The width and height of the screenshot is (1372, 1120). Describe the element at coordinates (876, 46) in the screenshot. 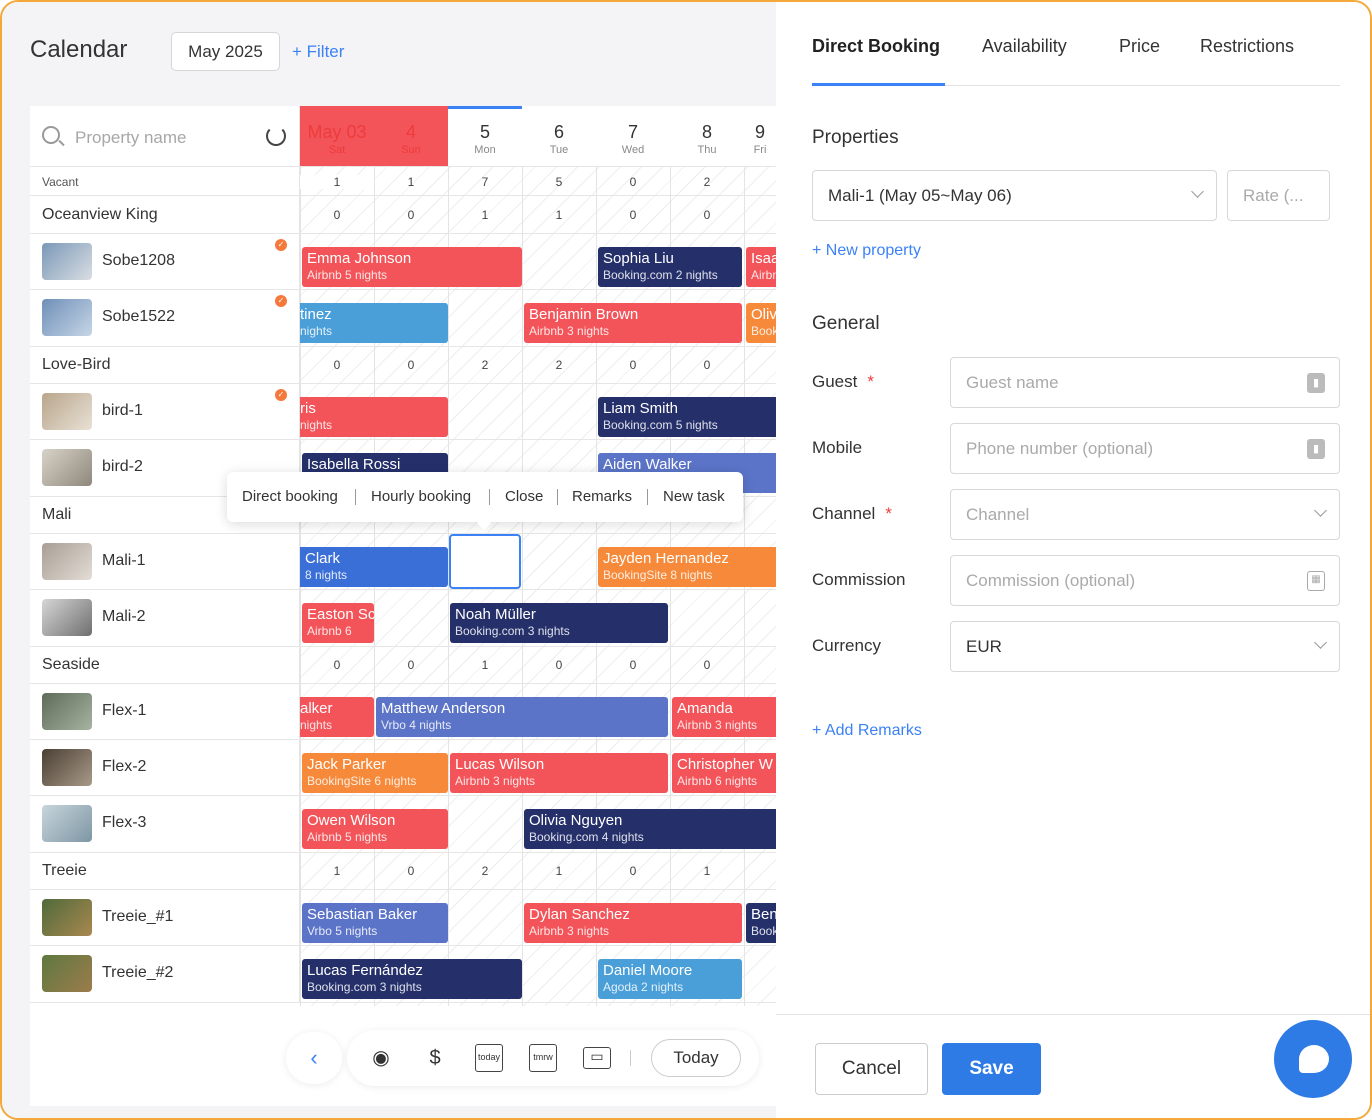

I see `tab-direct-booking: Direct Booking` at that location.